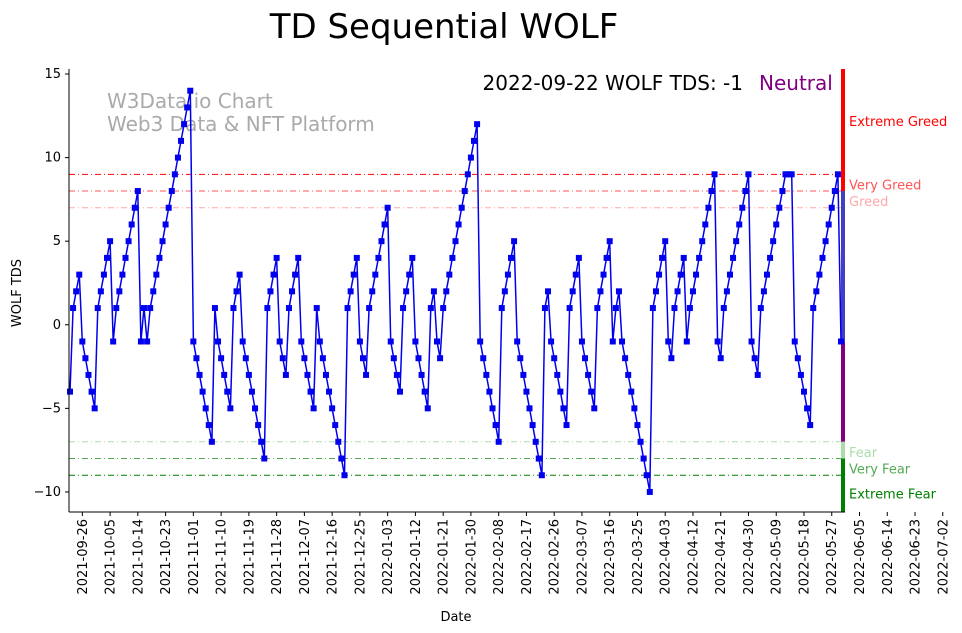 The width and height of the screenshot is (962, 633). I want to click on x-tick-label: 2022-04-21, so click(721, 557).